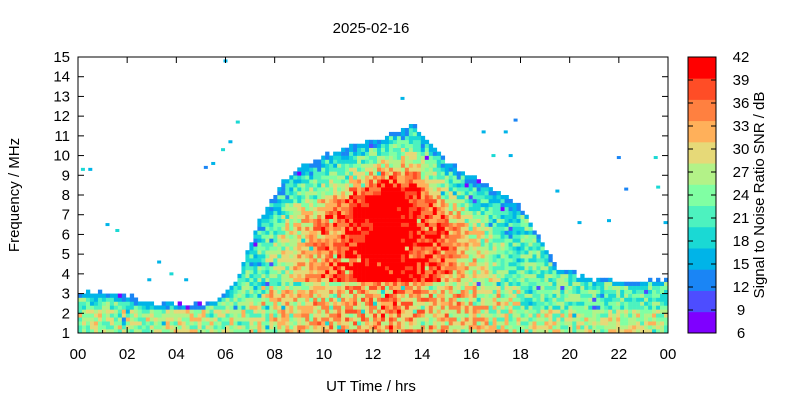  I want to click on y-tick-label: 12, so click(61, 116).